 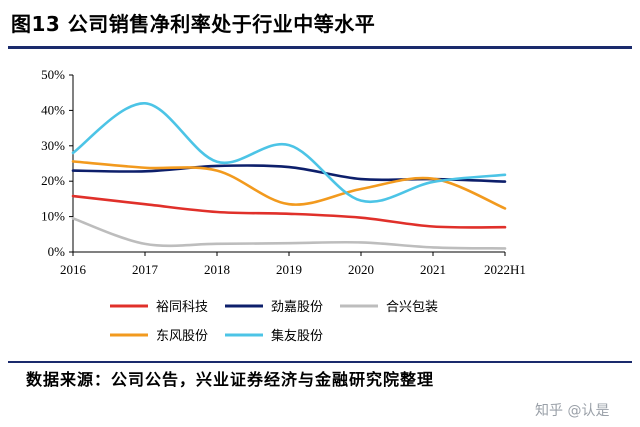 I want to click on legend-label-2: 劲嘉股份, so click(x=297, y=307).